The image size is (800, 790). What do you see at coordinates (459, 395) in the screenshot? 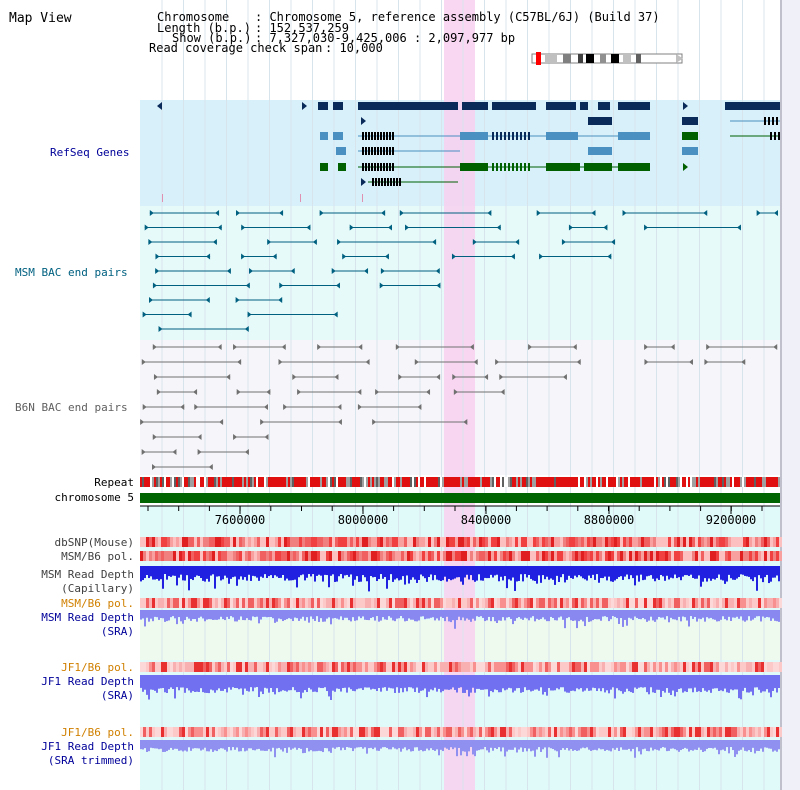
I see `highlight-region` at bounding box center [459, 395].